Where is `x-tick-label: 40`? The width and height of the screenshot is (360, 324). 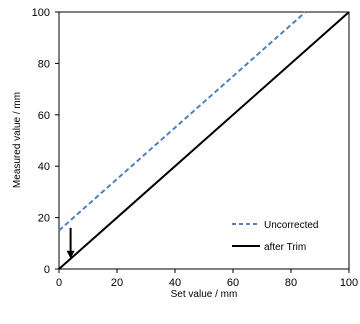 x-tick-label: 40 is located at coordinates (175, 283).